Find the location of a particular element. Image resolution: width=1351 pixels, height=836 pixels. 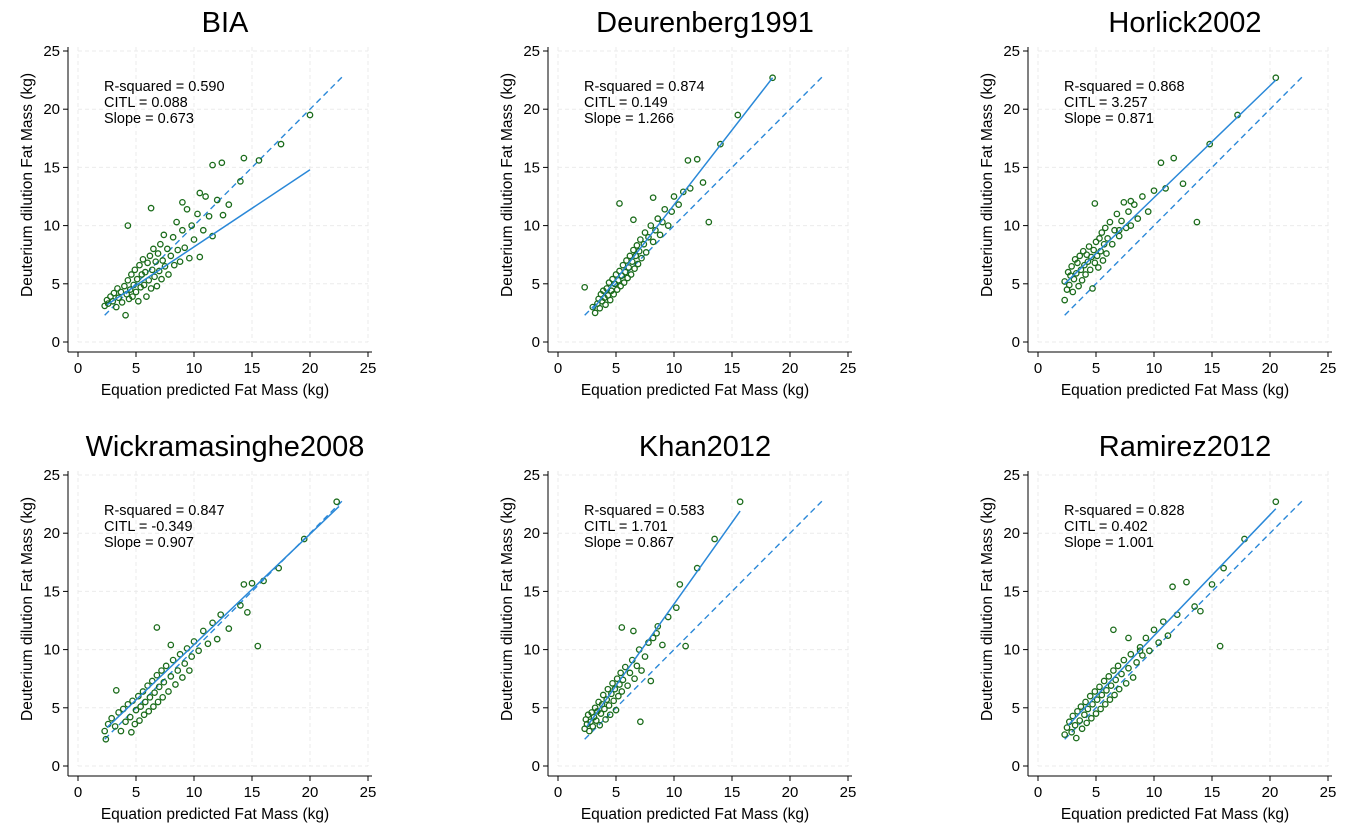

stat-citl: CITL = -0.349 is located at coordinates (148, 527).